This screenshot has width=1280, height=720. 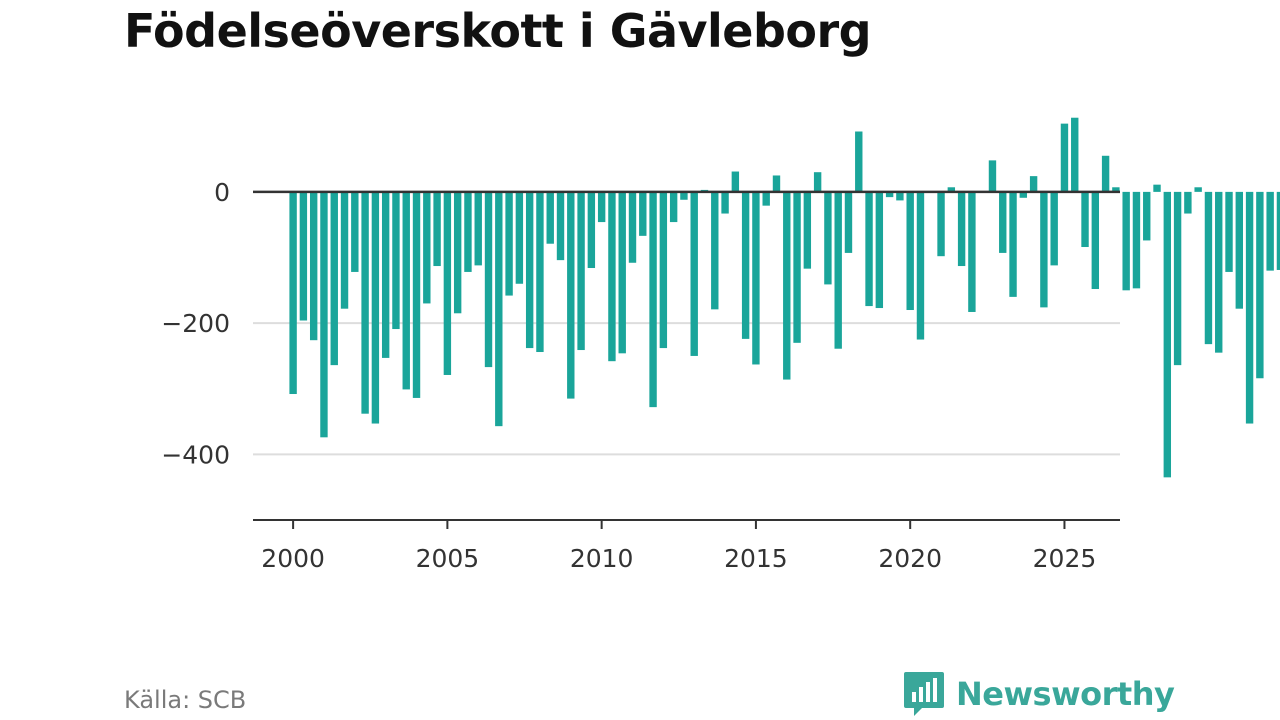 I want to click on newsworthy-logo-icon, so click(x=924, y=694).